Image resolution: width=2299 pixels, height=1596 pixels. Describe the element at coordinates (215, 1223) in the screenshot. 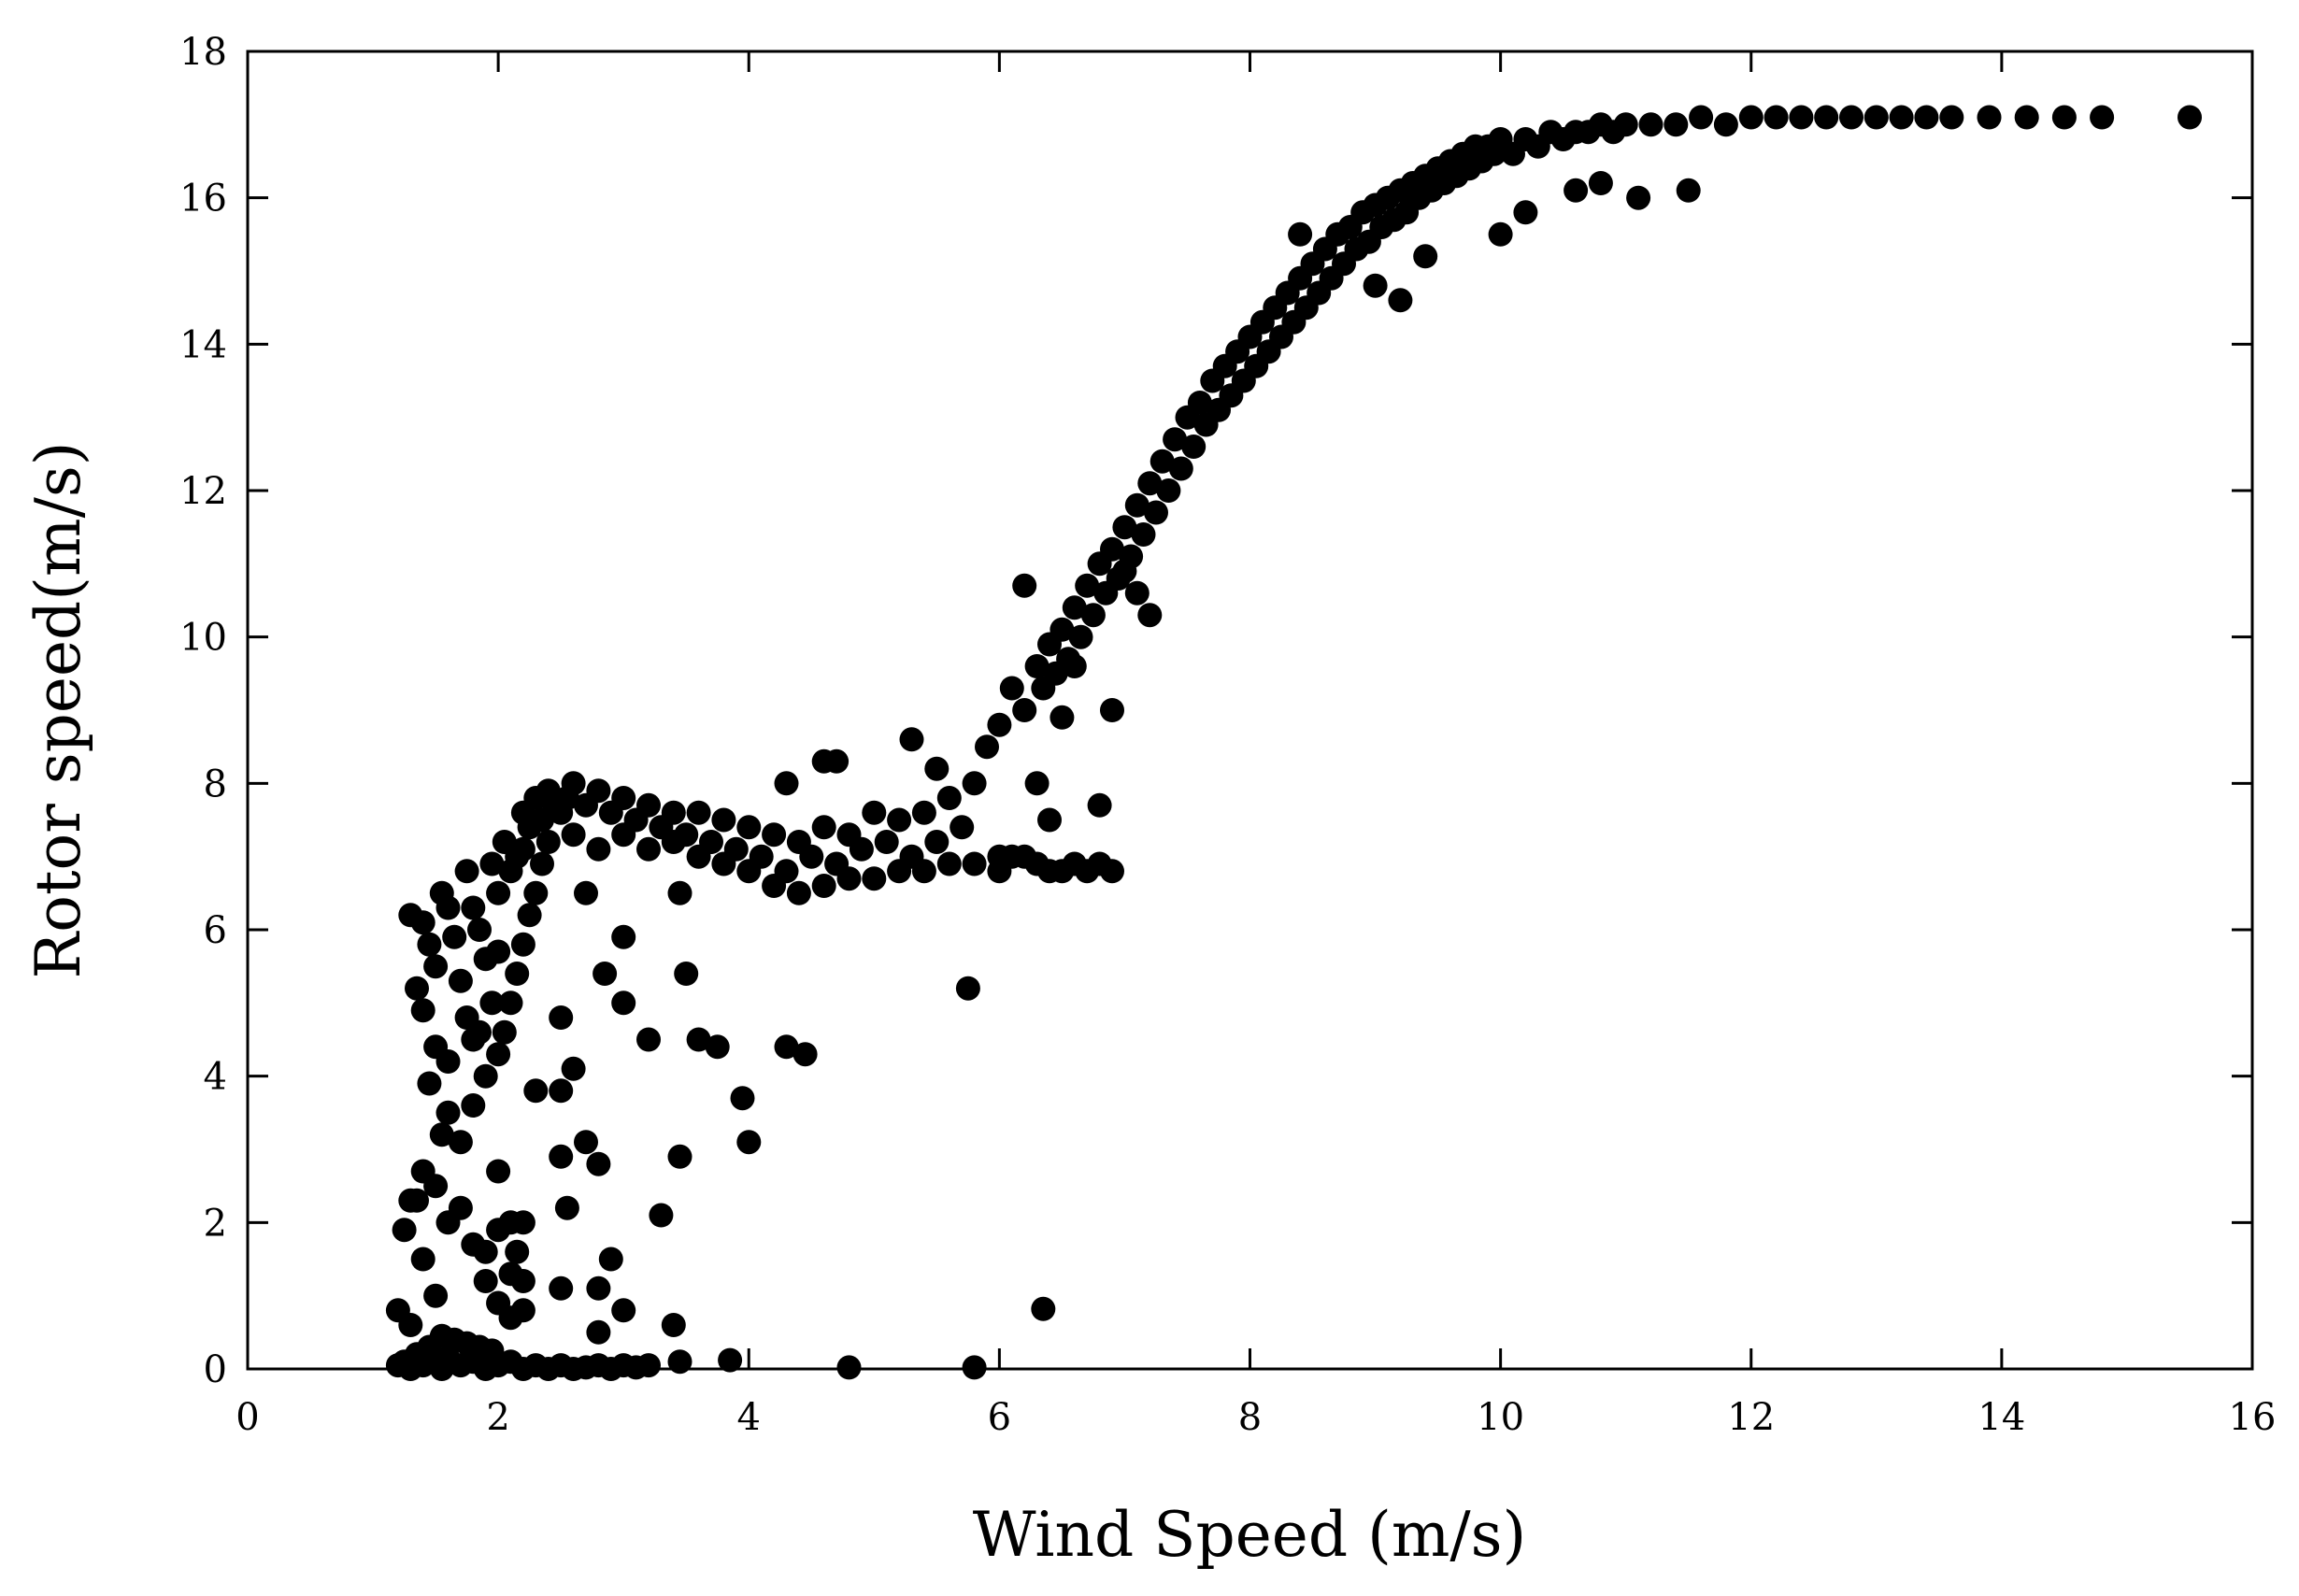

I see `y-tick-label: 2` at that location.